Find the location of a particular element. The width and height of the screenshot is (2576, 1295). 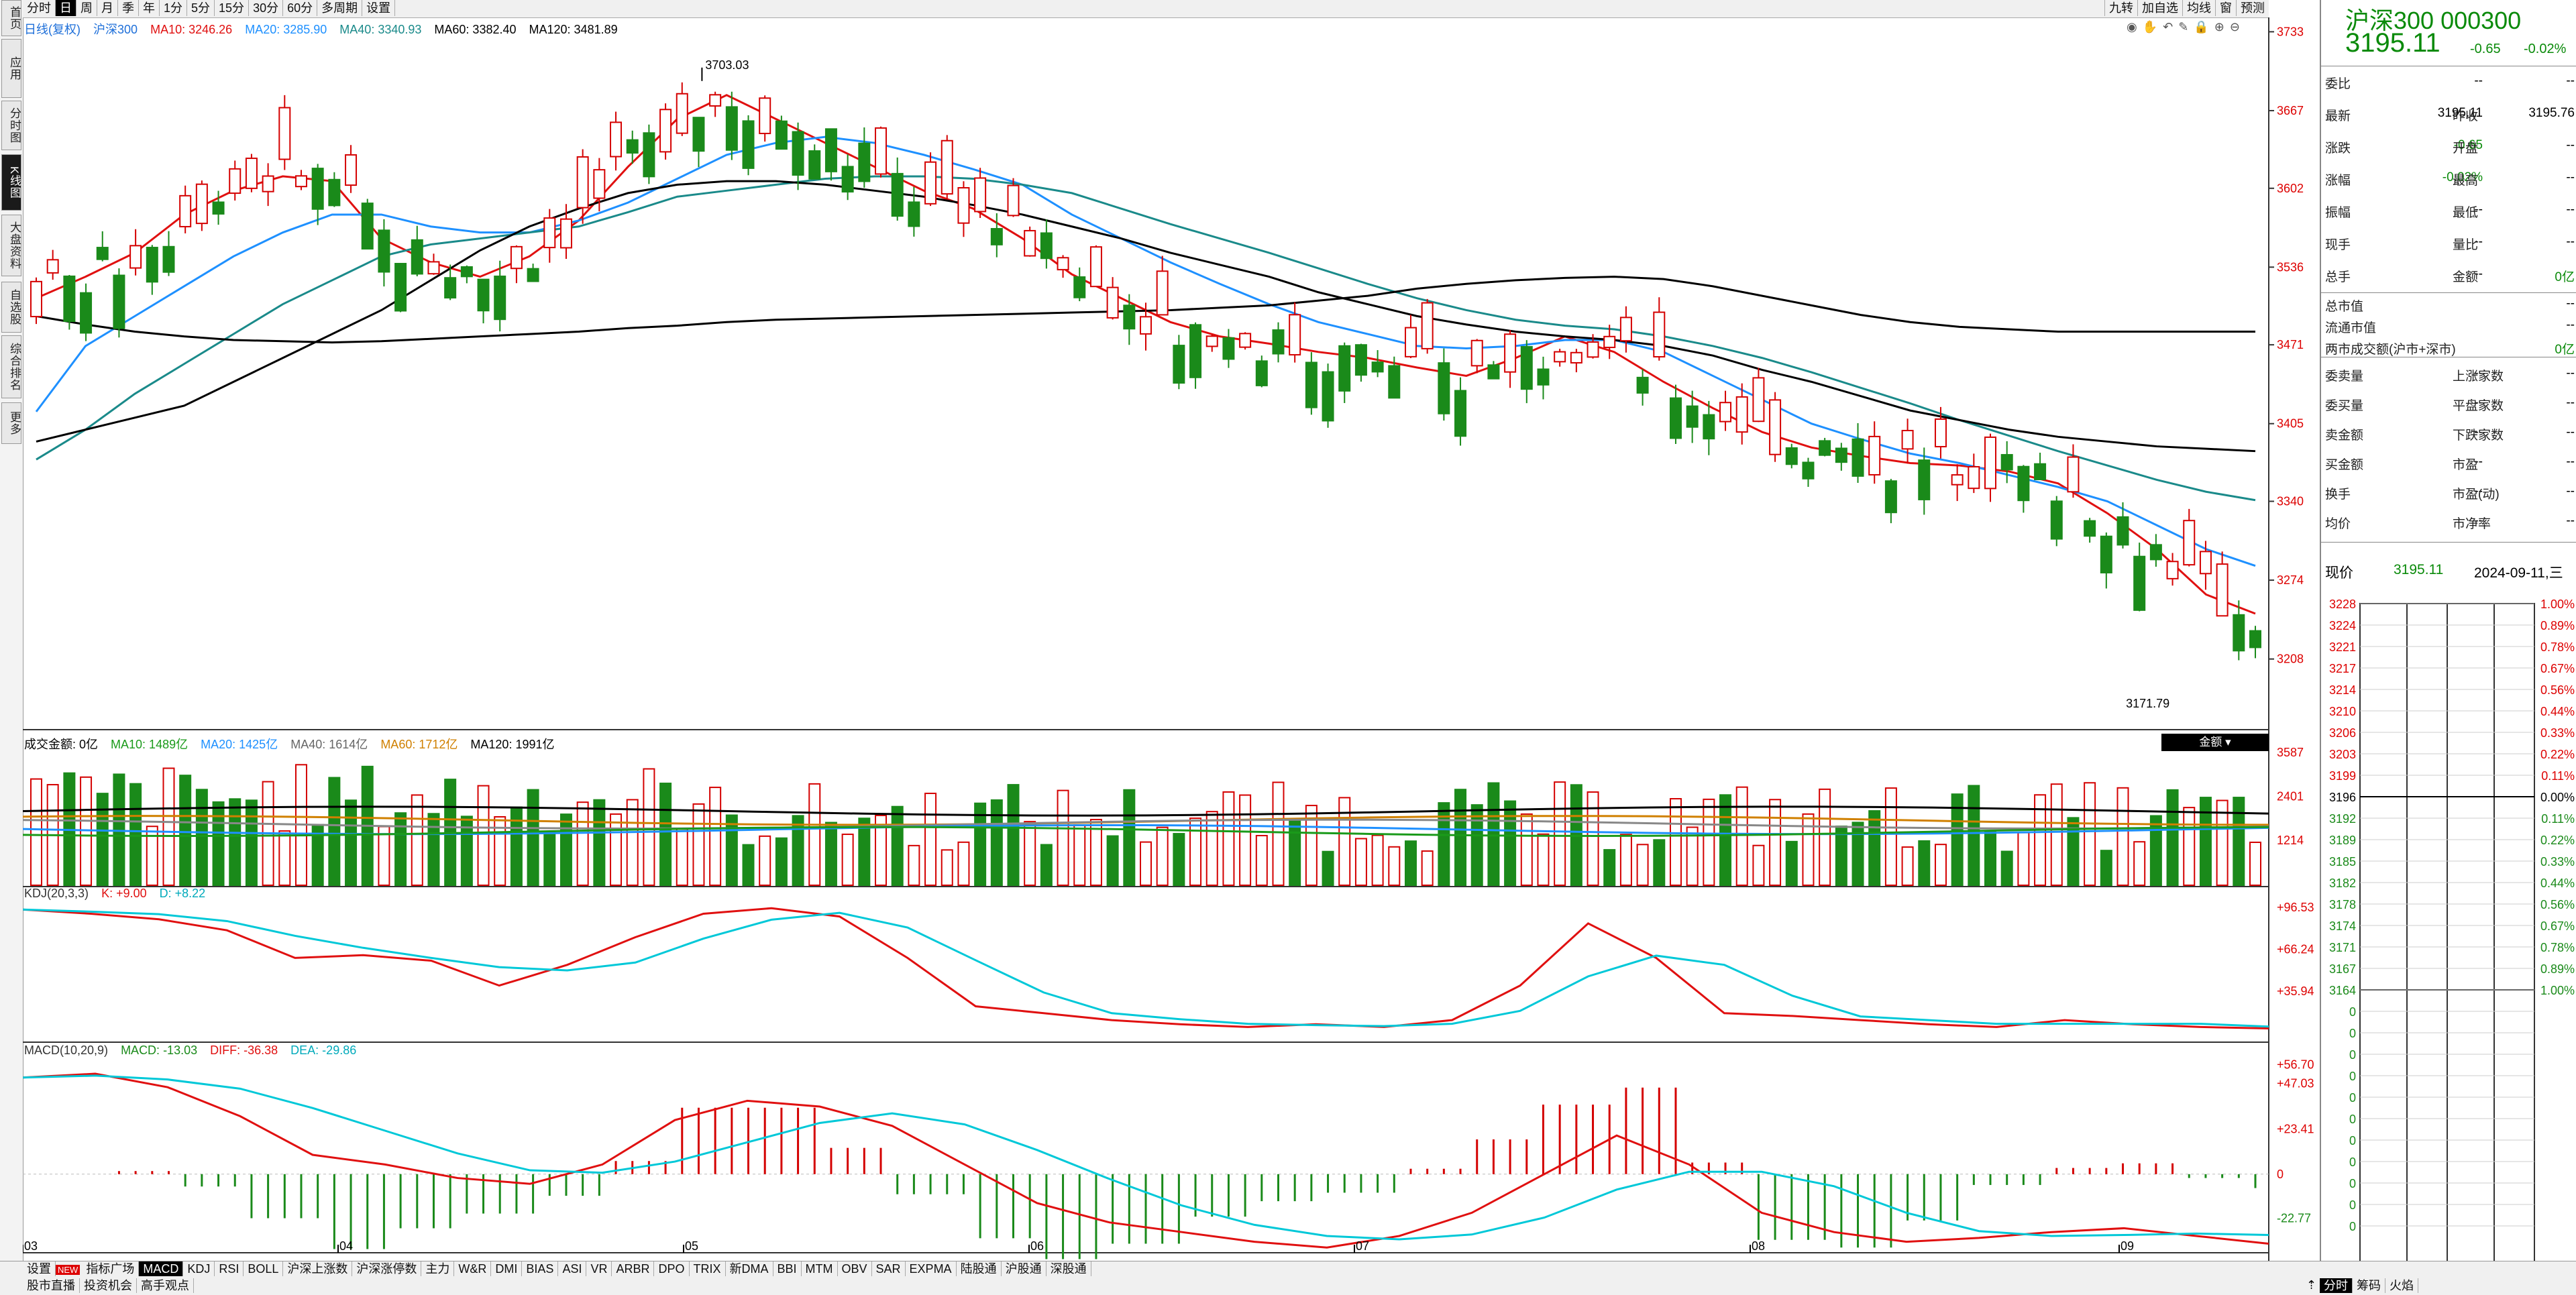

left-tab-3: K线图 is located at coordinates (11, 182).